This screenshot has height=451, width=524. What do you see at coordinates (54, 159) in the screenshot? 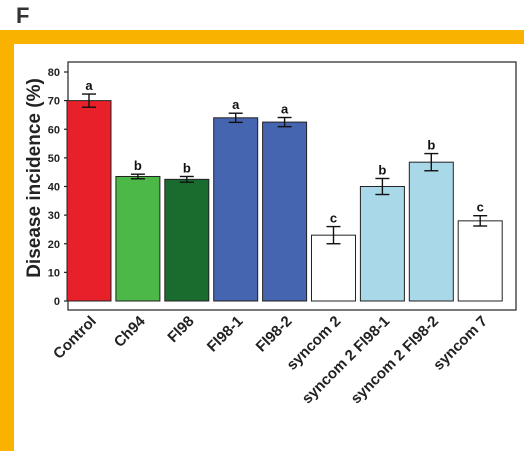
I see `y-tick-label: 50` at bounding box center [54, 159].